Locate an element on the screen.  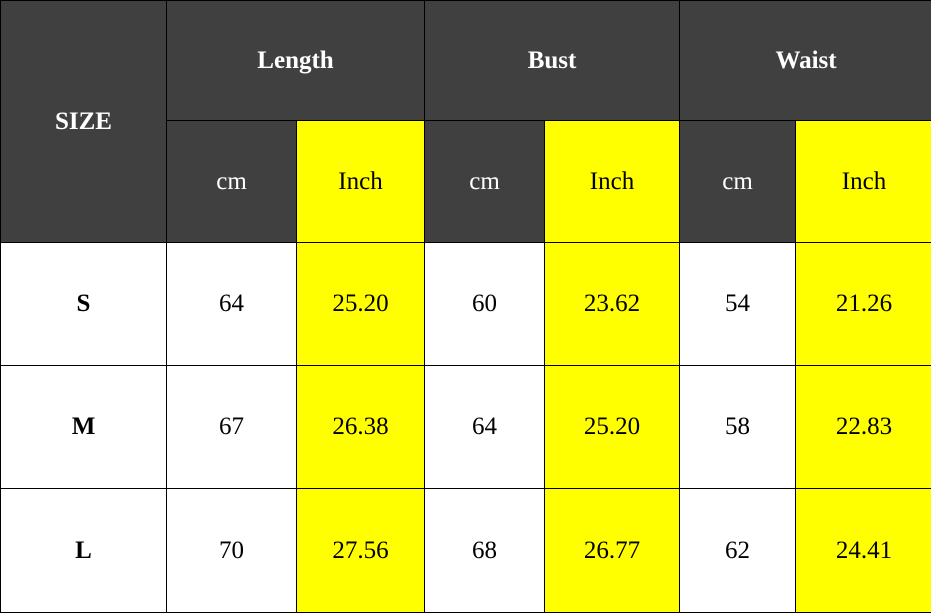
value-cell: 26.77 is located at coordinates (612, 551).